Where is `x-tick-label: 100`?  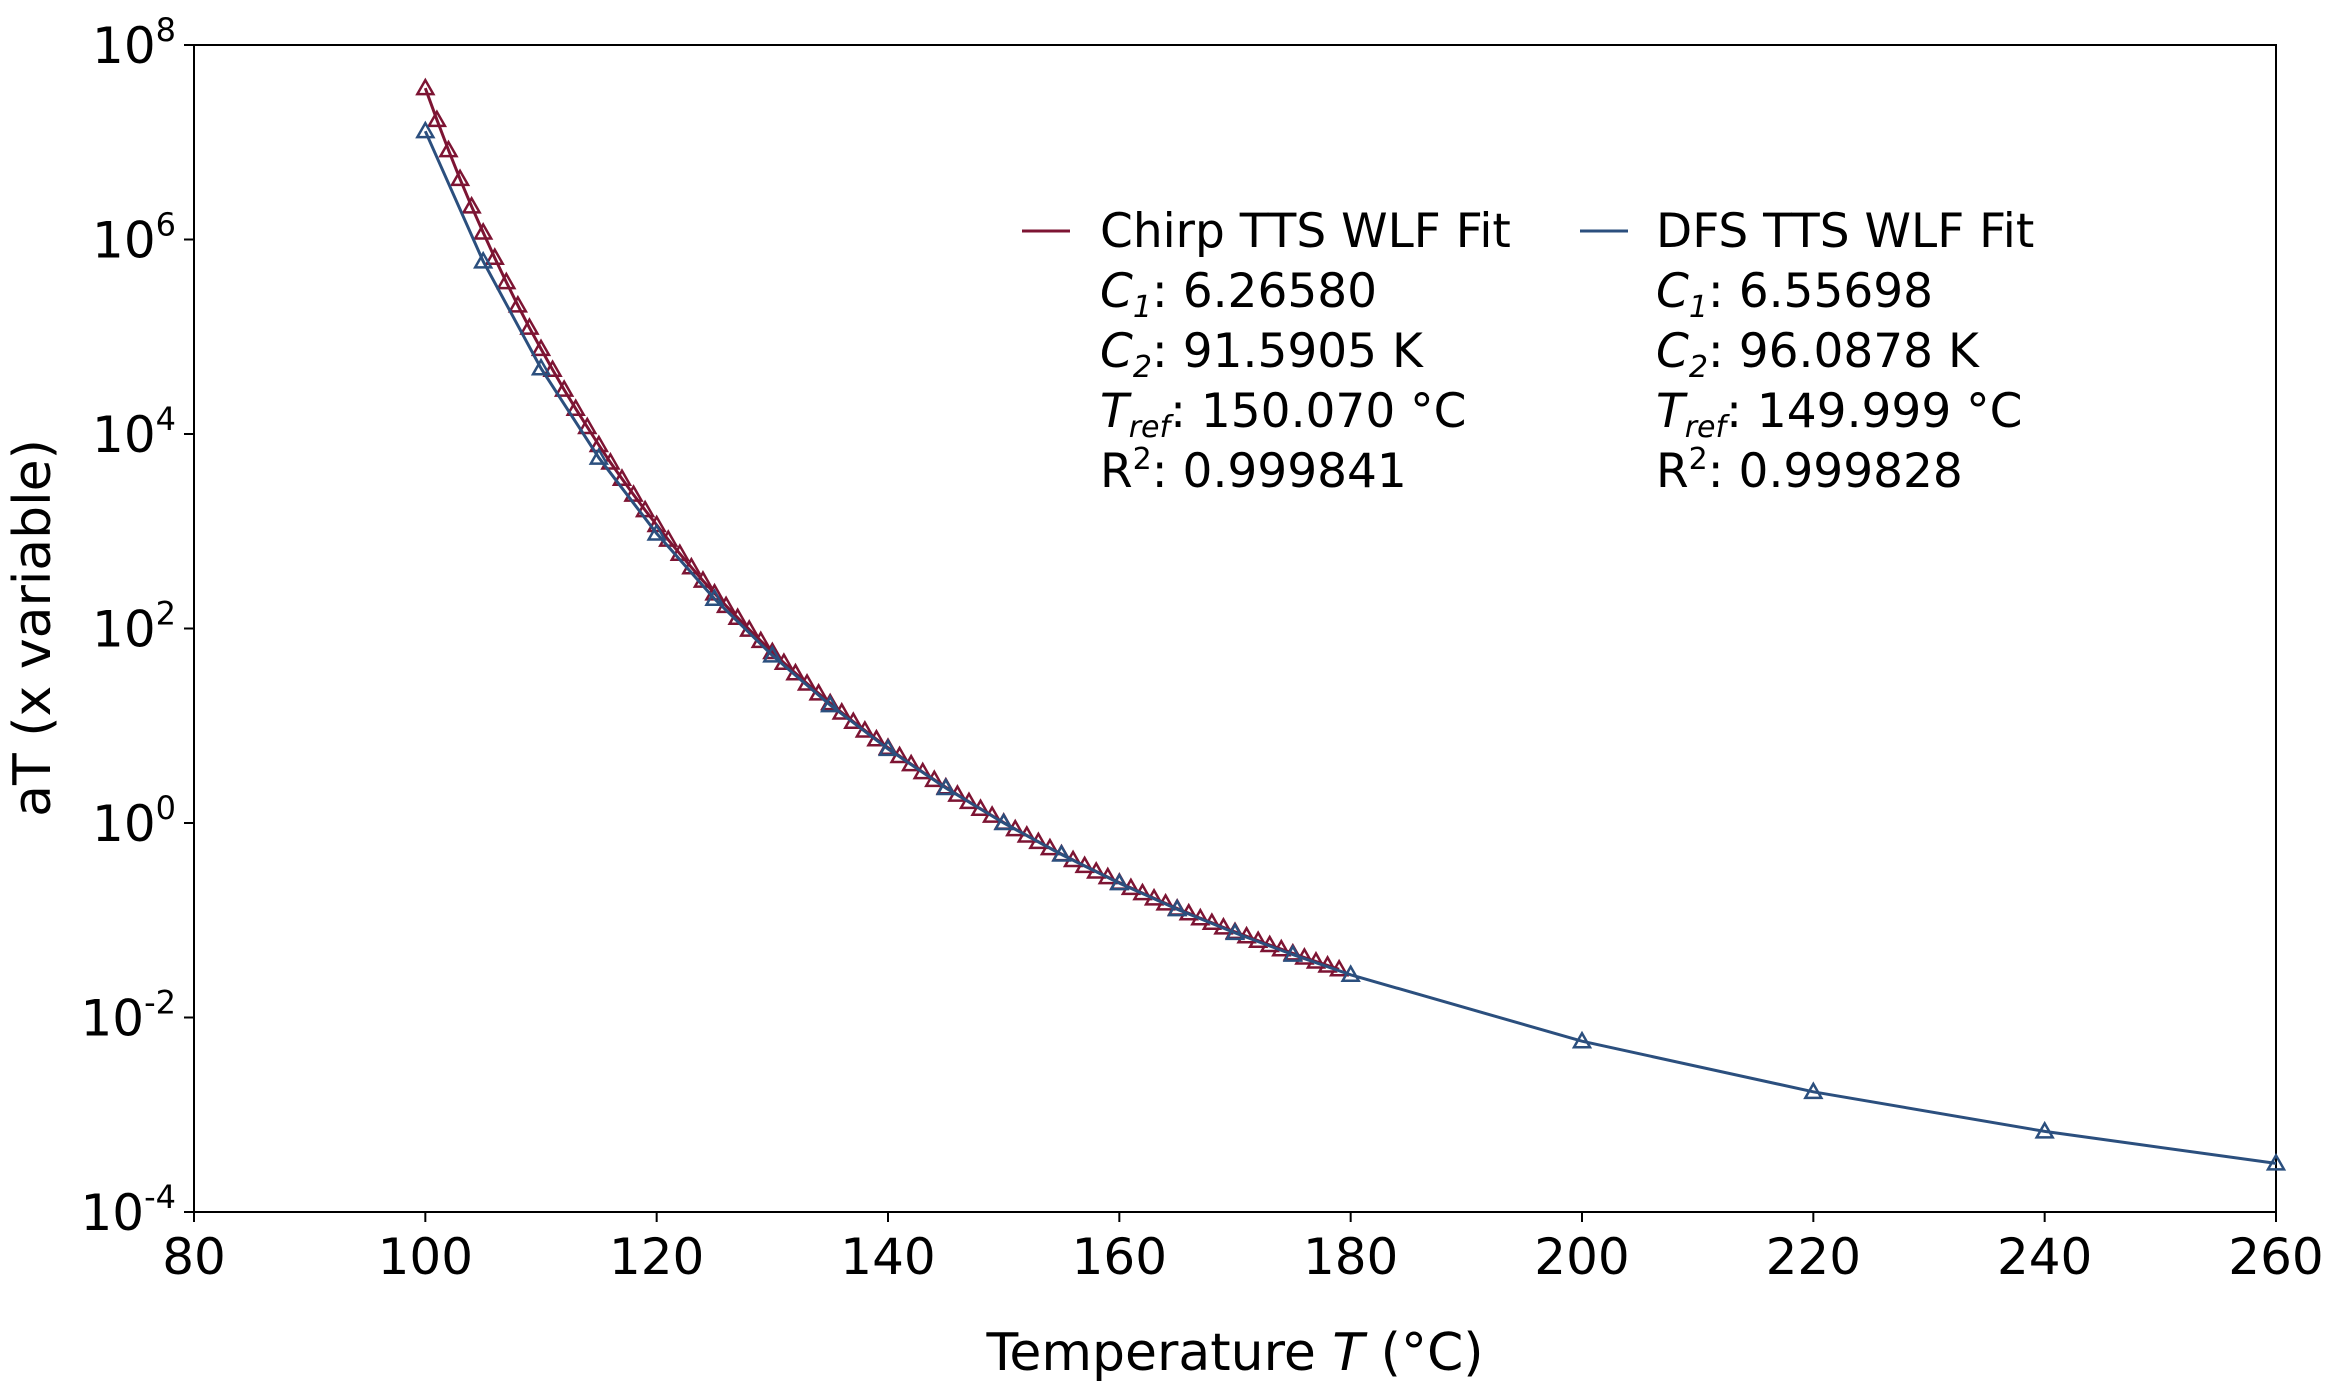 x-tick-label: 100 is located at coordinates (425, 1257).